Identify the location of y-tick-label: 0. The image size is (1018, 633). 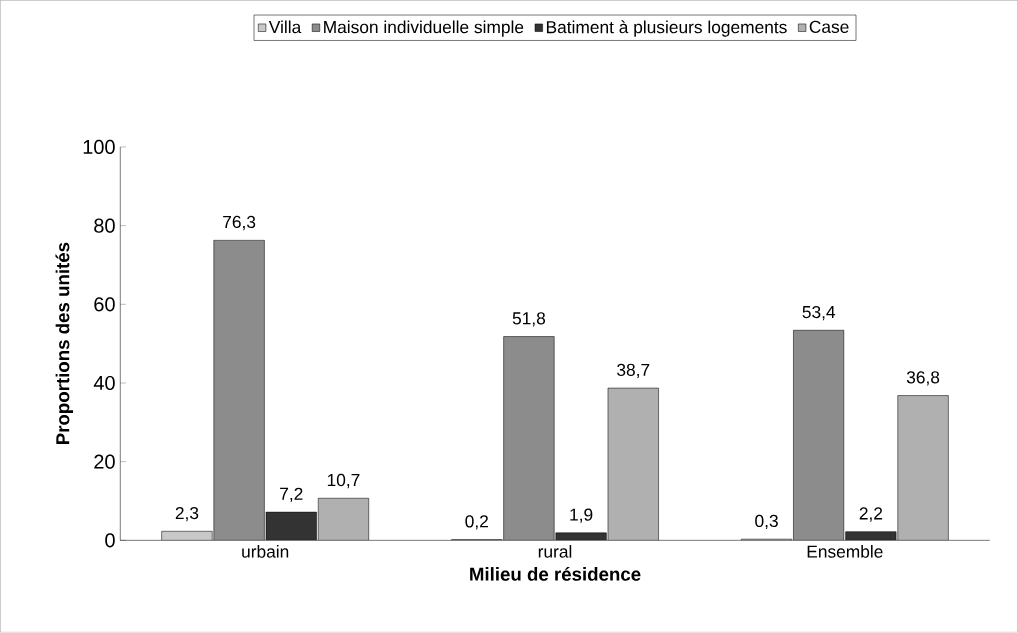
(110, 540).